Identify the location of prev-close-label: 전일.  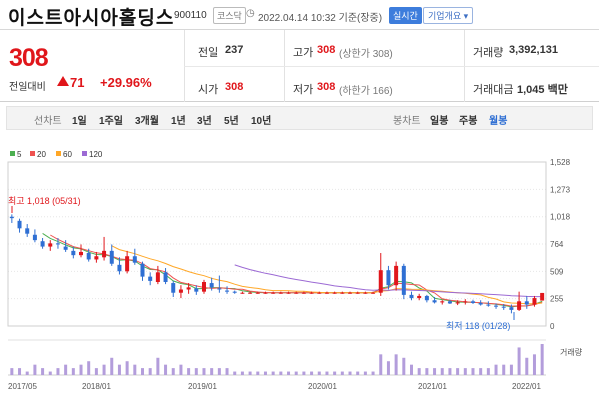
(208, 53).